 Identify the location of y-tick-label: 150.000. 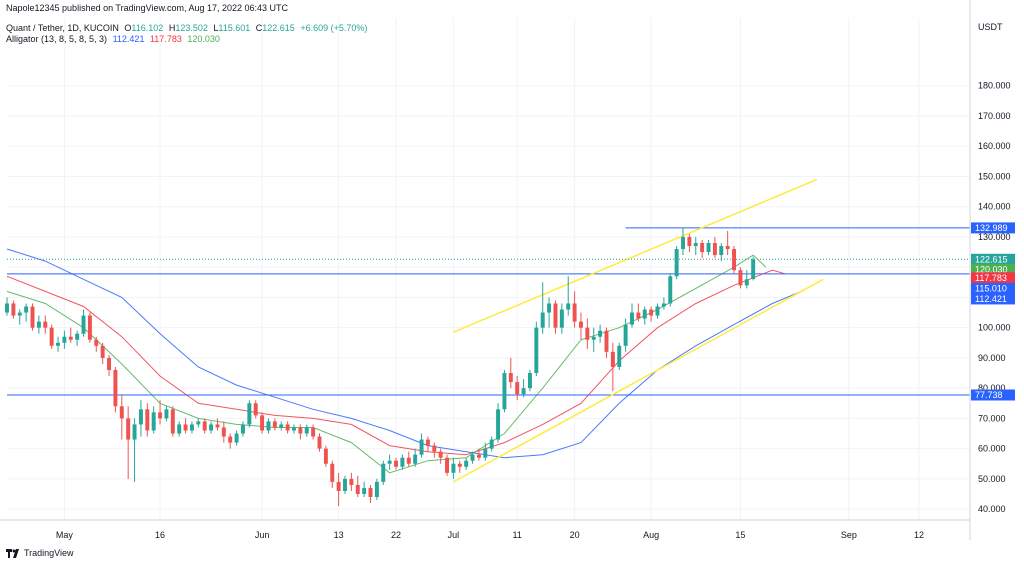
(994, 176).